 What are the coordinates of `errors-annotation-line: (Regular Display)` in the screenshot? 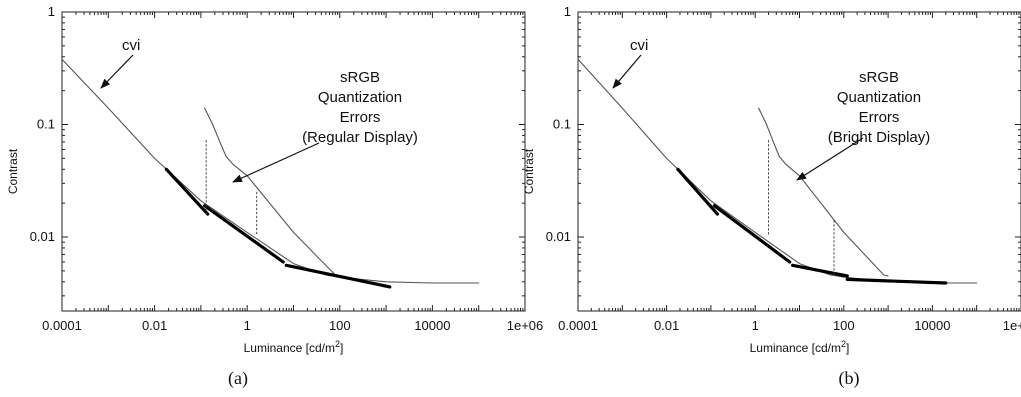 It's located at (360, 137).